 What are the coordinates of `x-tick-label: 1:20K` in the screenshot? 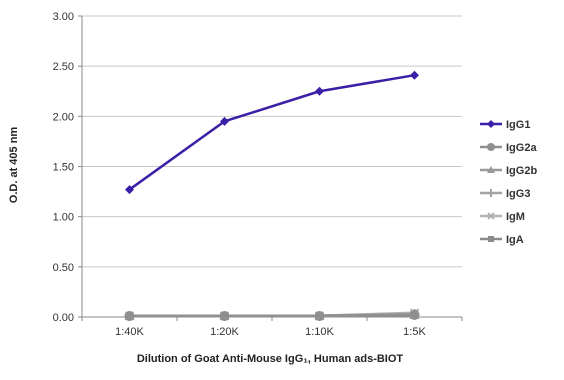 It's located at (224, 332).